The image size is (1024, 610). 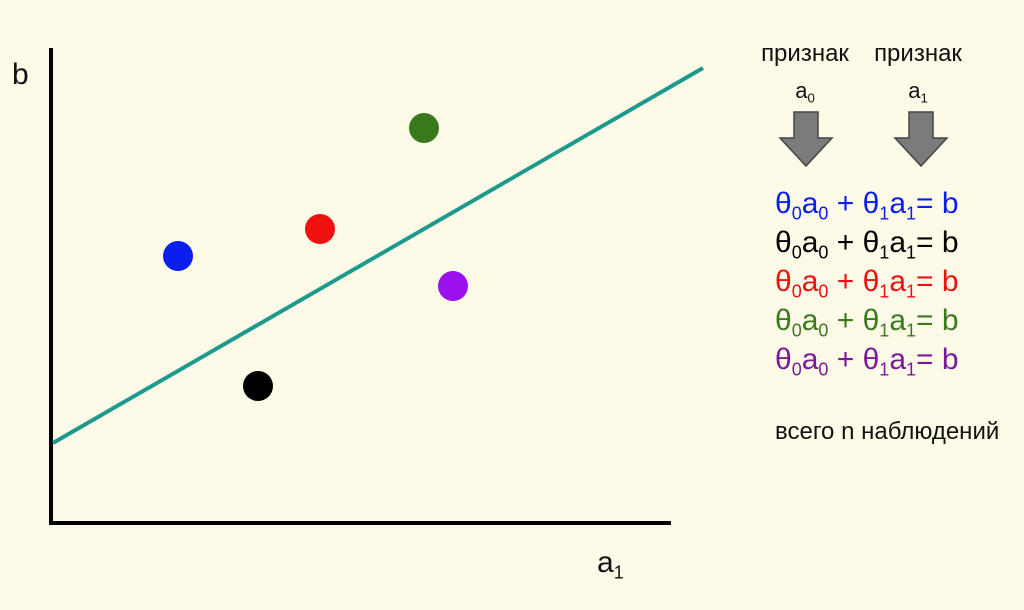 What do you see at coordinates (805, 92) in the screenshot?
I see `feature-var: a0` at bounding box center [805, 92].